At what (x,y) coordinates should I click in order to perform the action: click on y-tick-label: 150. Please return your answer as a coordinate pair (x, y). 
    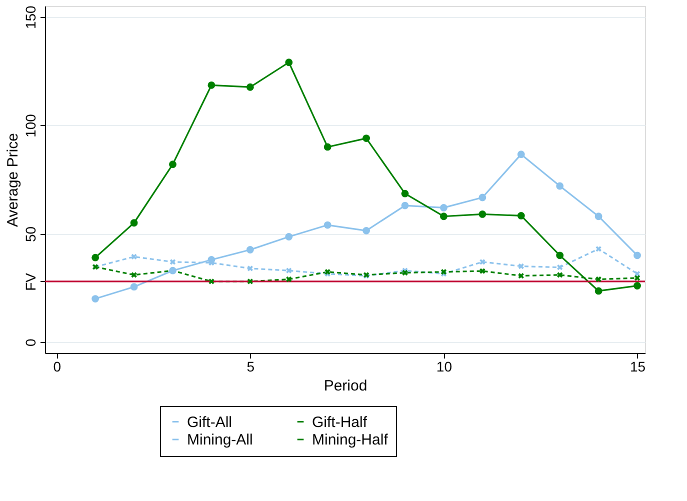
    Looking at the image, I should click on (30, 17).